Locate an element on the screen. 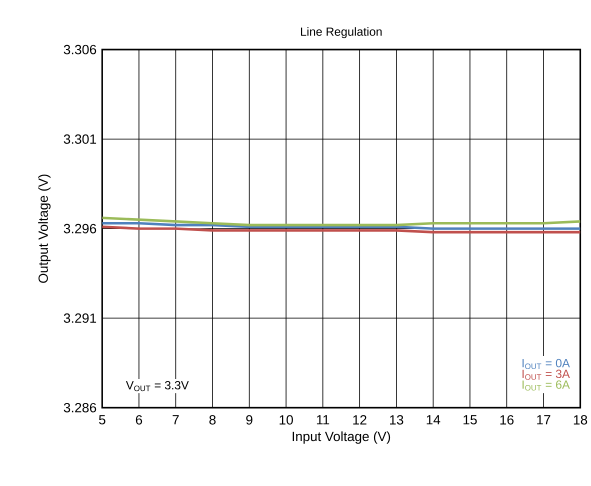 The height and width of the screenshot is (486, 591). y-axis-title: Output Voltage (V) is located at coordinates (44, 228).